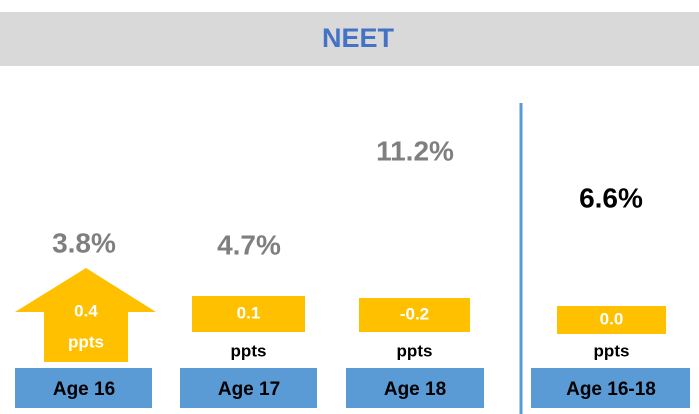  What do you see at coordinates (415, 150) in the screenshot?
I see `rate: 11.2%` at bounding box center [415, 150].